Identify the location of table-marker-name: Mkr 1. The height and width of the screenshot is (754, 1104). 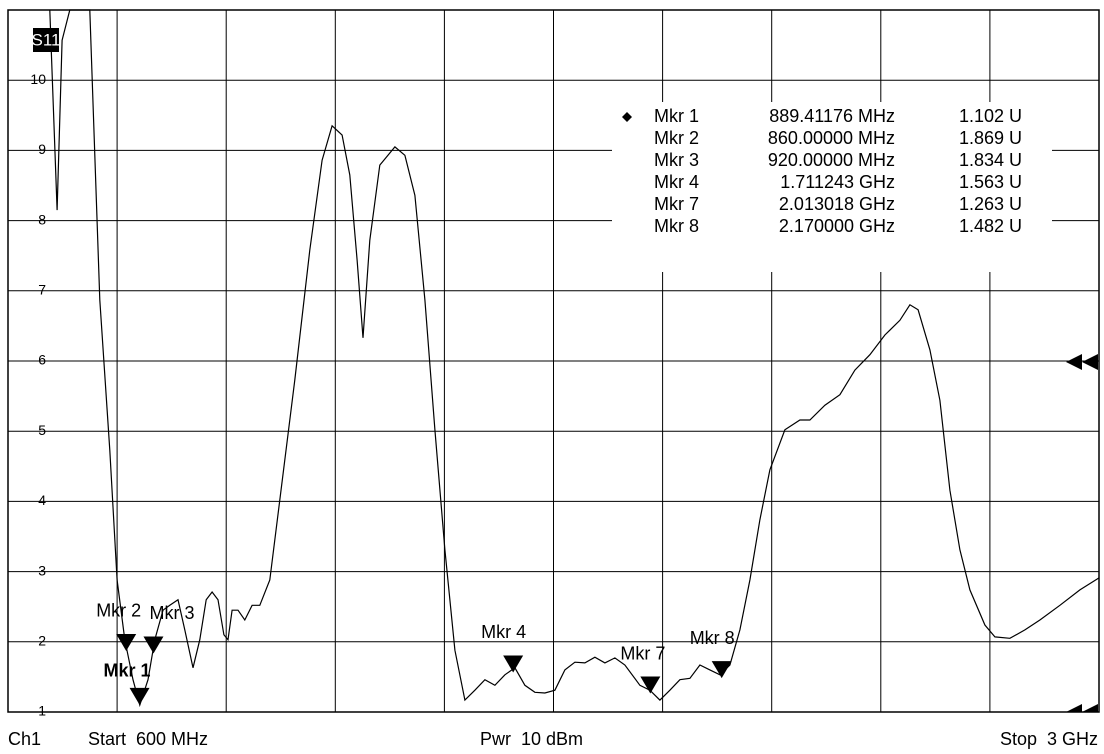
(676, 116).